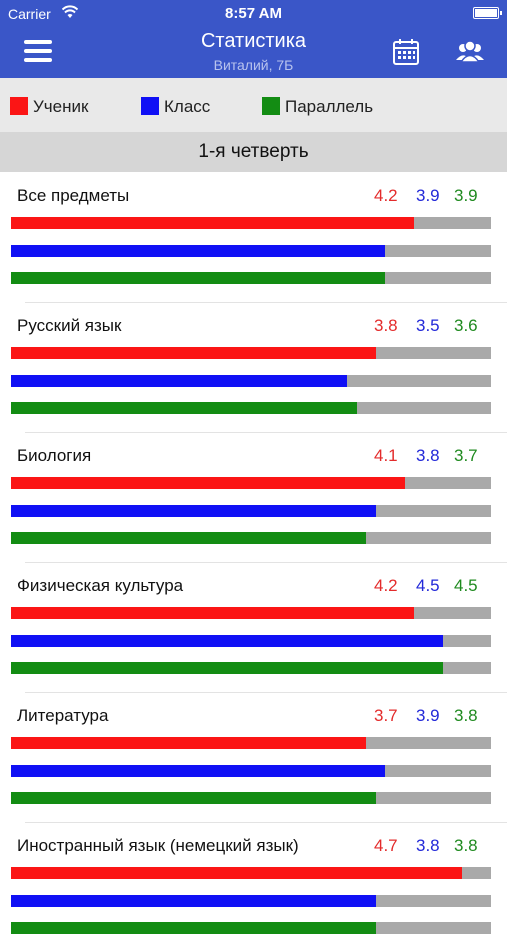  I want to click on legend-label: Ученик, so click(61, 106).